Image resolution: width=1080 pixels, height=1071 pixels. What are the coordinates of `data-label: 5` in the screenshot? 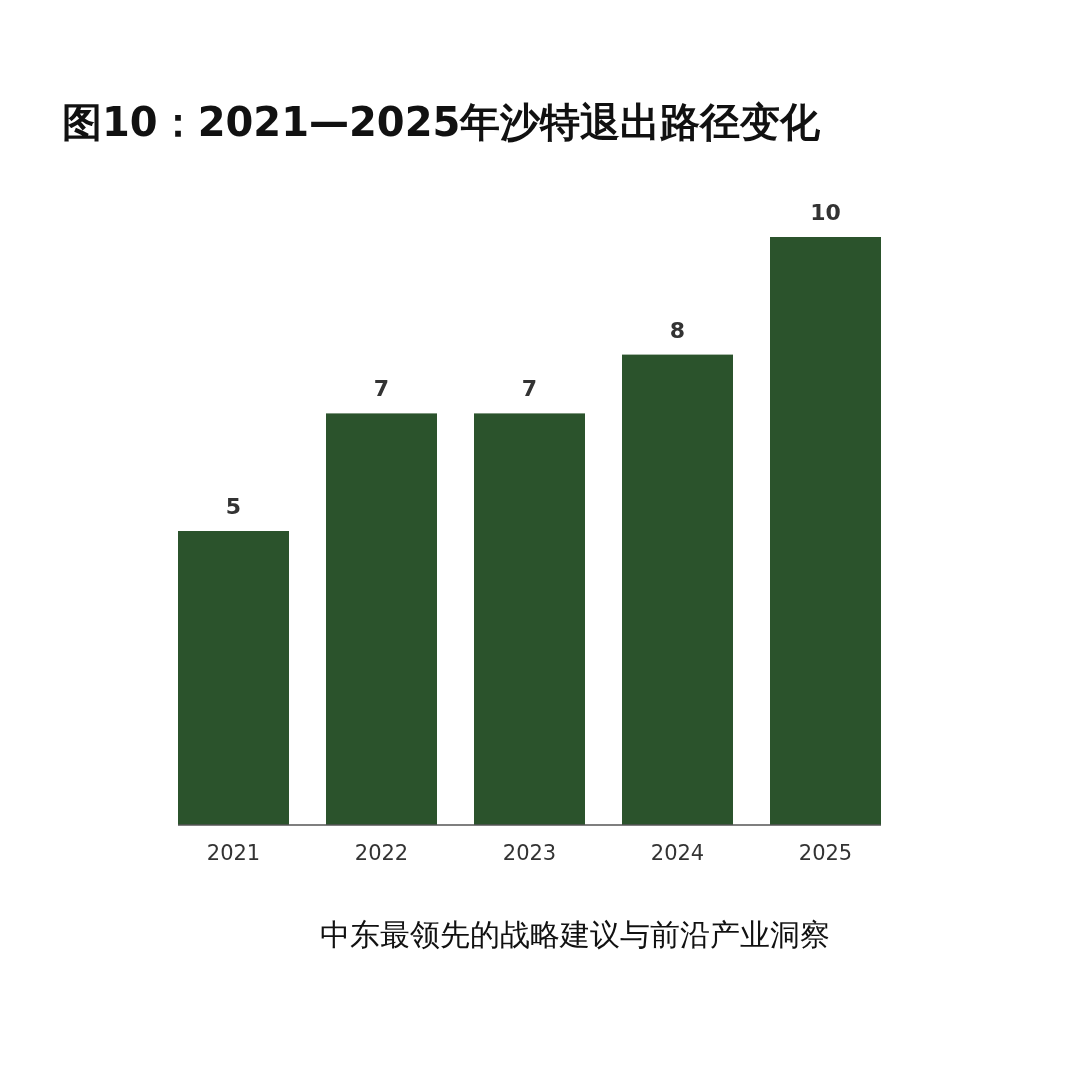 It's located at (233, 506).